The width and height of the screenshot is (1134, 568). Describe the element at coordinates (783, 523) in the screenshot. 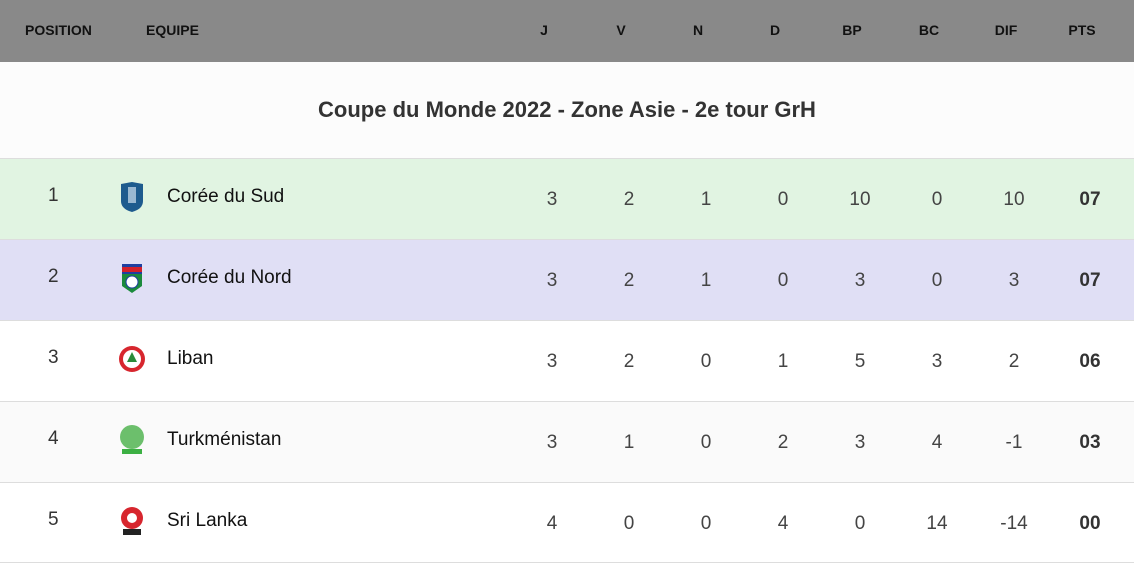

I see `stat-d: 4` at that location.